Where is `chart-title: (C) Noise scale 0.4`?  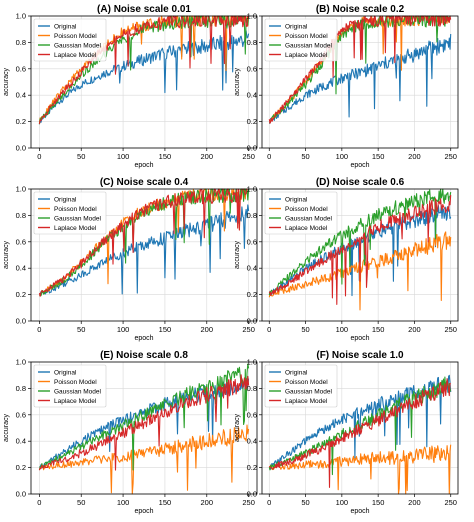
chart-title: (C) Noise scale 0.4 is located at coordinates (144, 182).